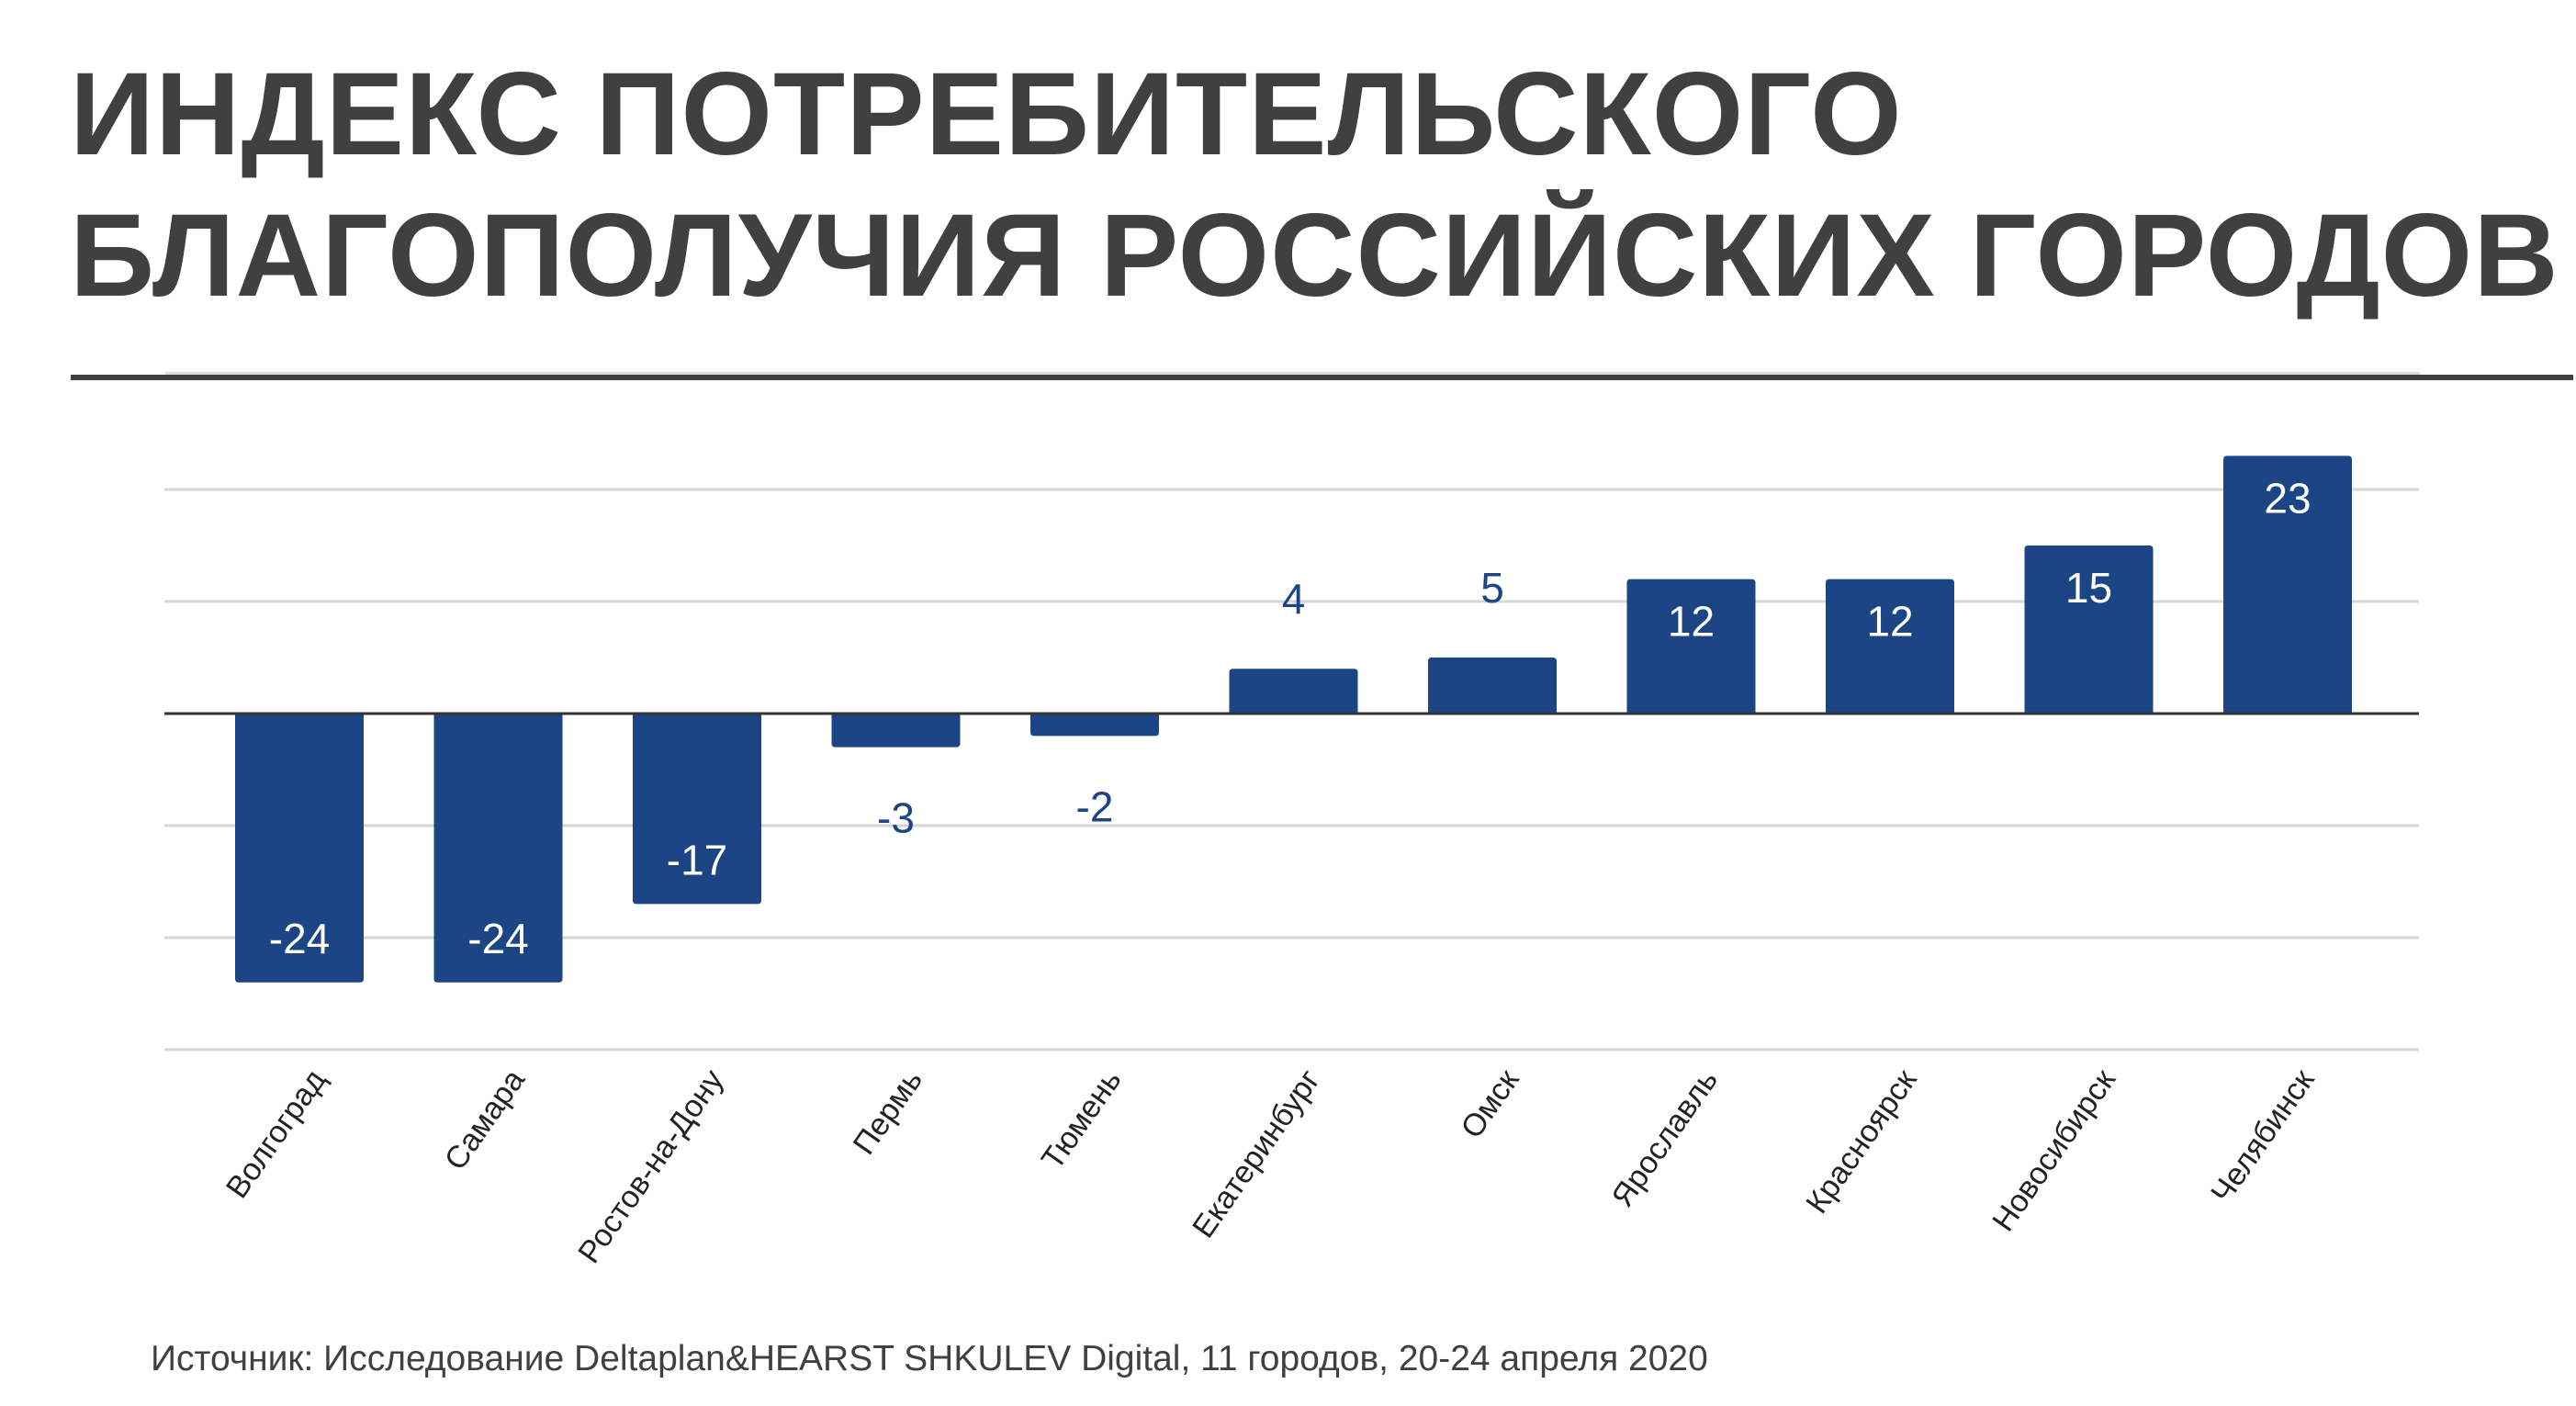 The image size is (2576, 1406). I want to click on data-label: 4, so click(1294, 599).